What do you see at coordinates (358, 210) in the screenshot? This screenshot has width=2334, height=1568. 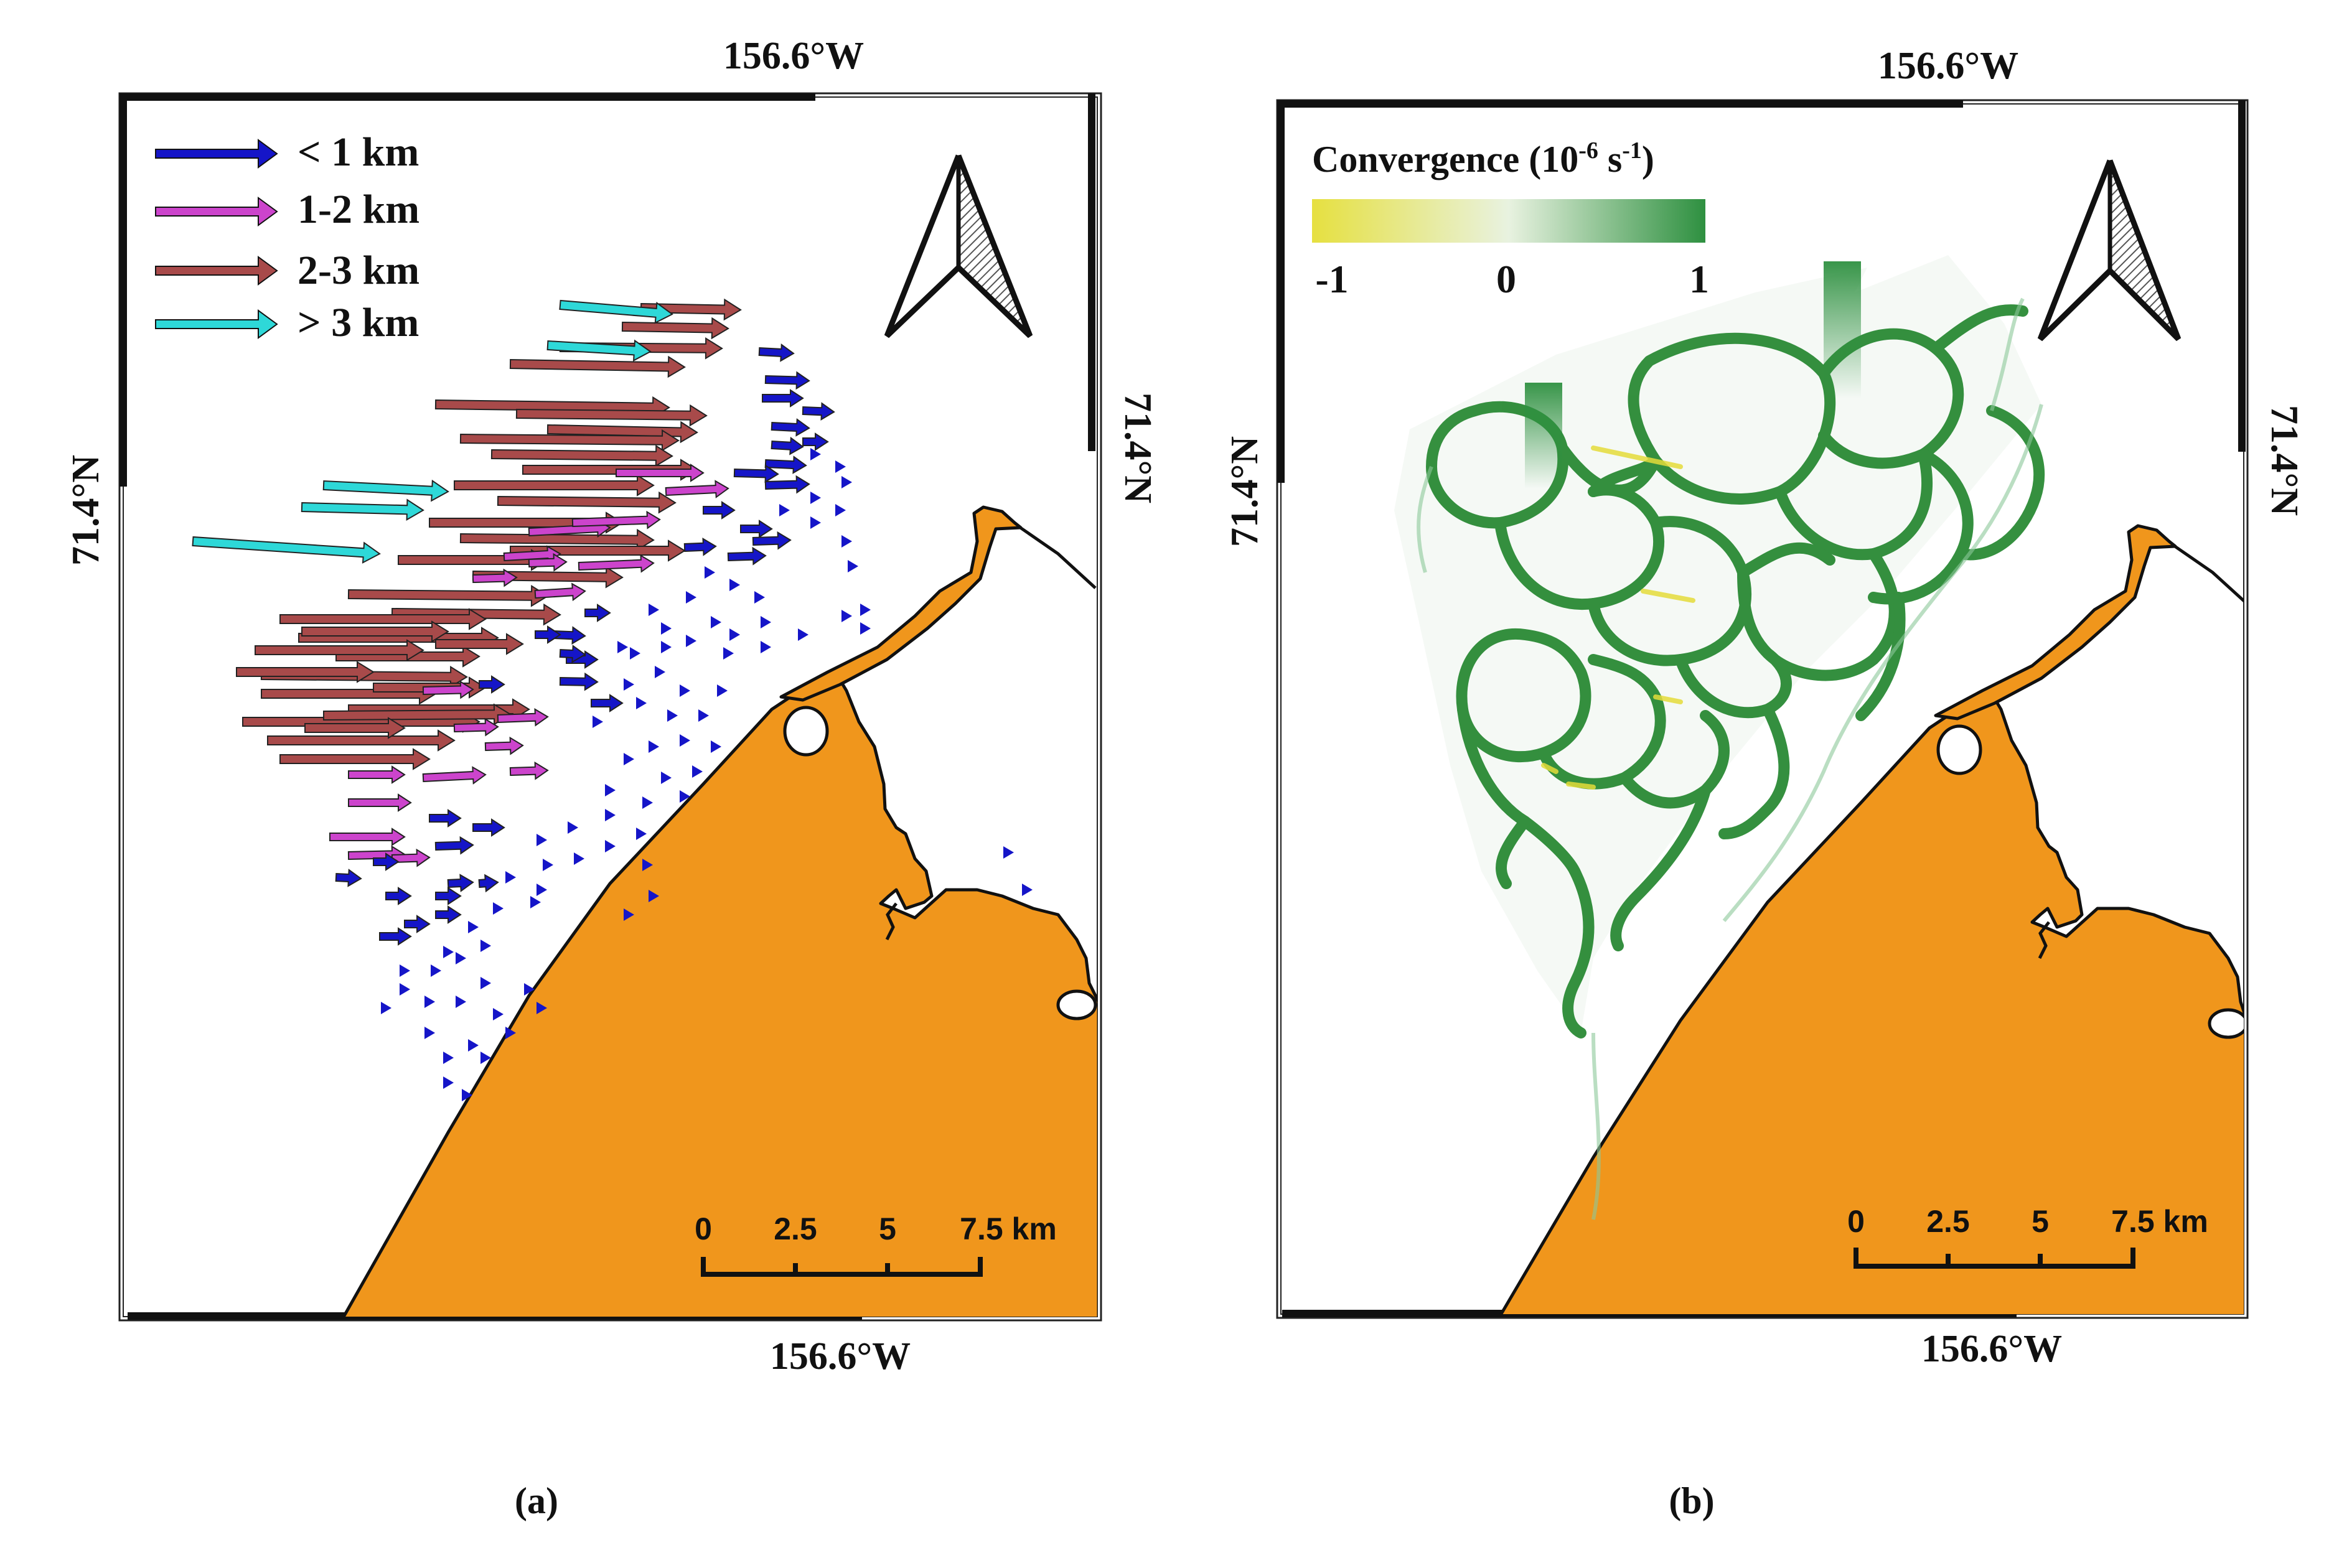 I see `legend-label-1-2: 1-2 km` at bounding box center [358, 210].